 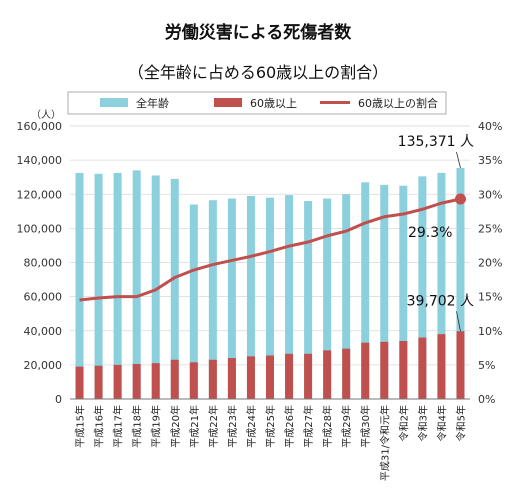 I want to click on left-axis-unit: （人）, so click(x=46, y=115).